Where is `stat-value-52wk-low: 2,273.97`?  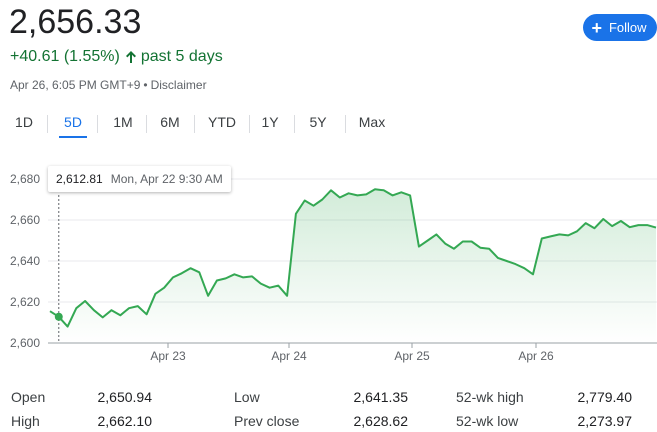 stat-value-52wk-low: 2,273.97 is located at coordinates (605, 421).